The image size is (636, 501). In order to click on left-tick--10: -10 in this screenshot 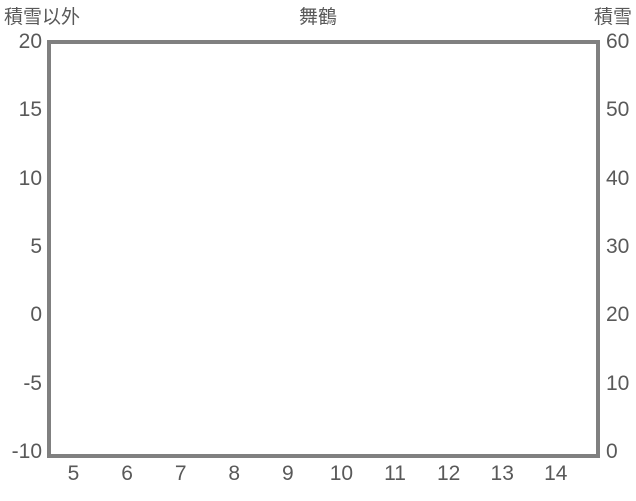, I will do `click(26, 451)`.